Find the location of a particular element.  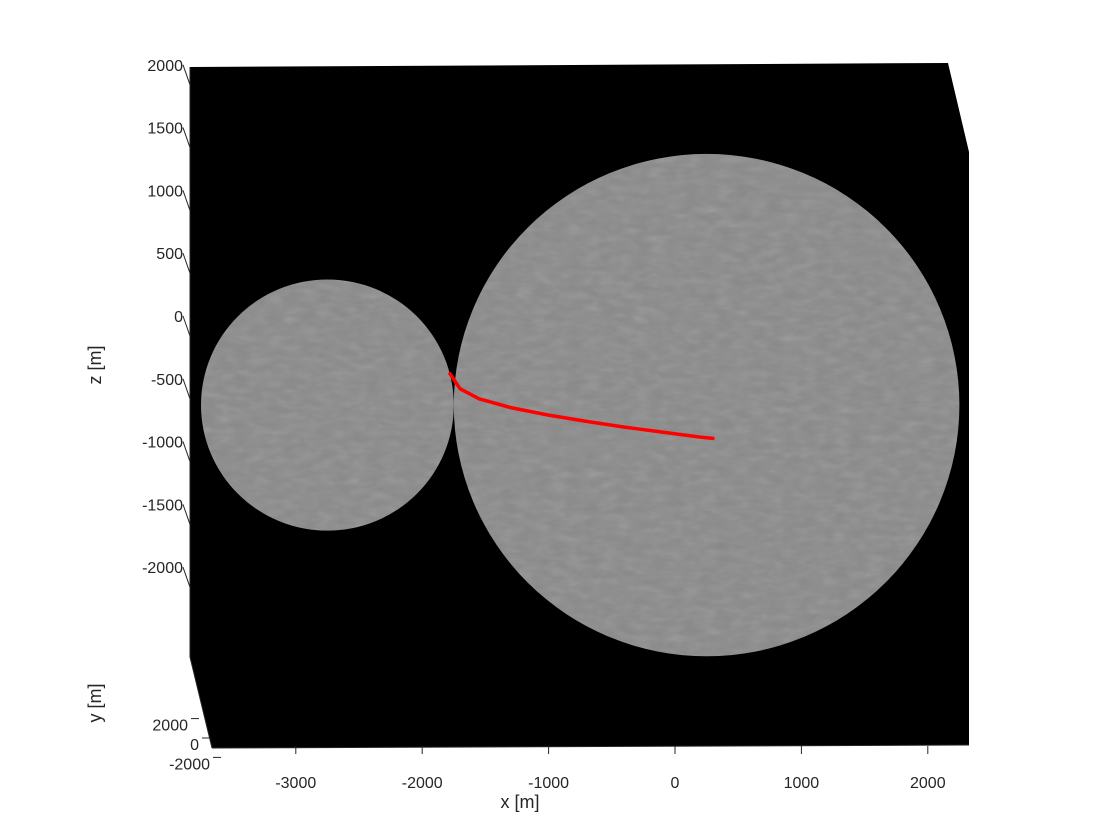

x-tick-label: 2000 is located at coordinates (928, 783).